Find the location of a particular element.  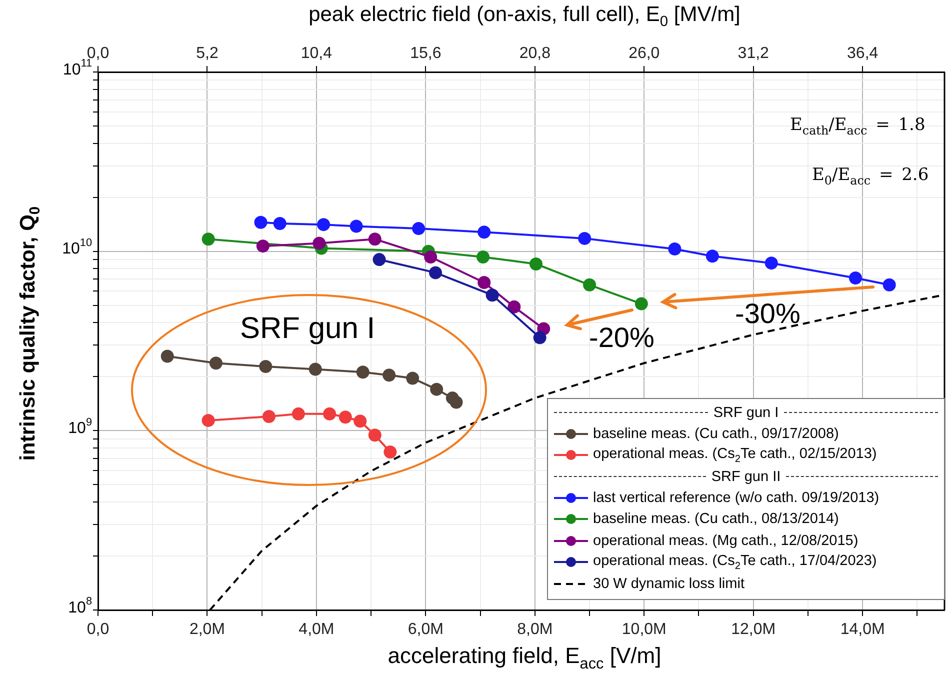

x-tick-label: 6,0M is located at coordinates (426, 629).